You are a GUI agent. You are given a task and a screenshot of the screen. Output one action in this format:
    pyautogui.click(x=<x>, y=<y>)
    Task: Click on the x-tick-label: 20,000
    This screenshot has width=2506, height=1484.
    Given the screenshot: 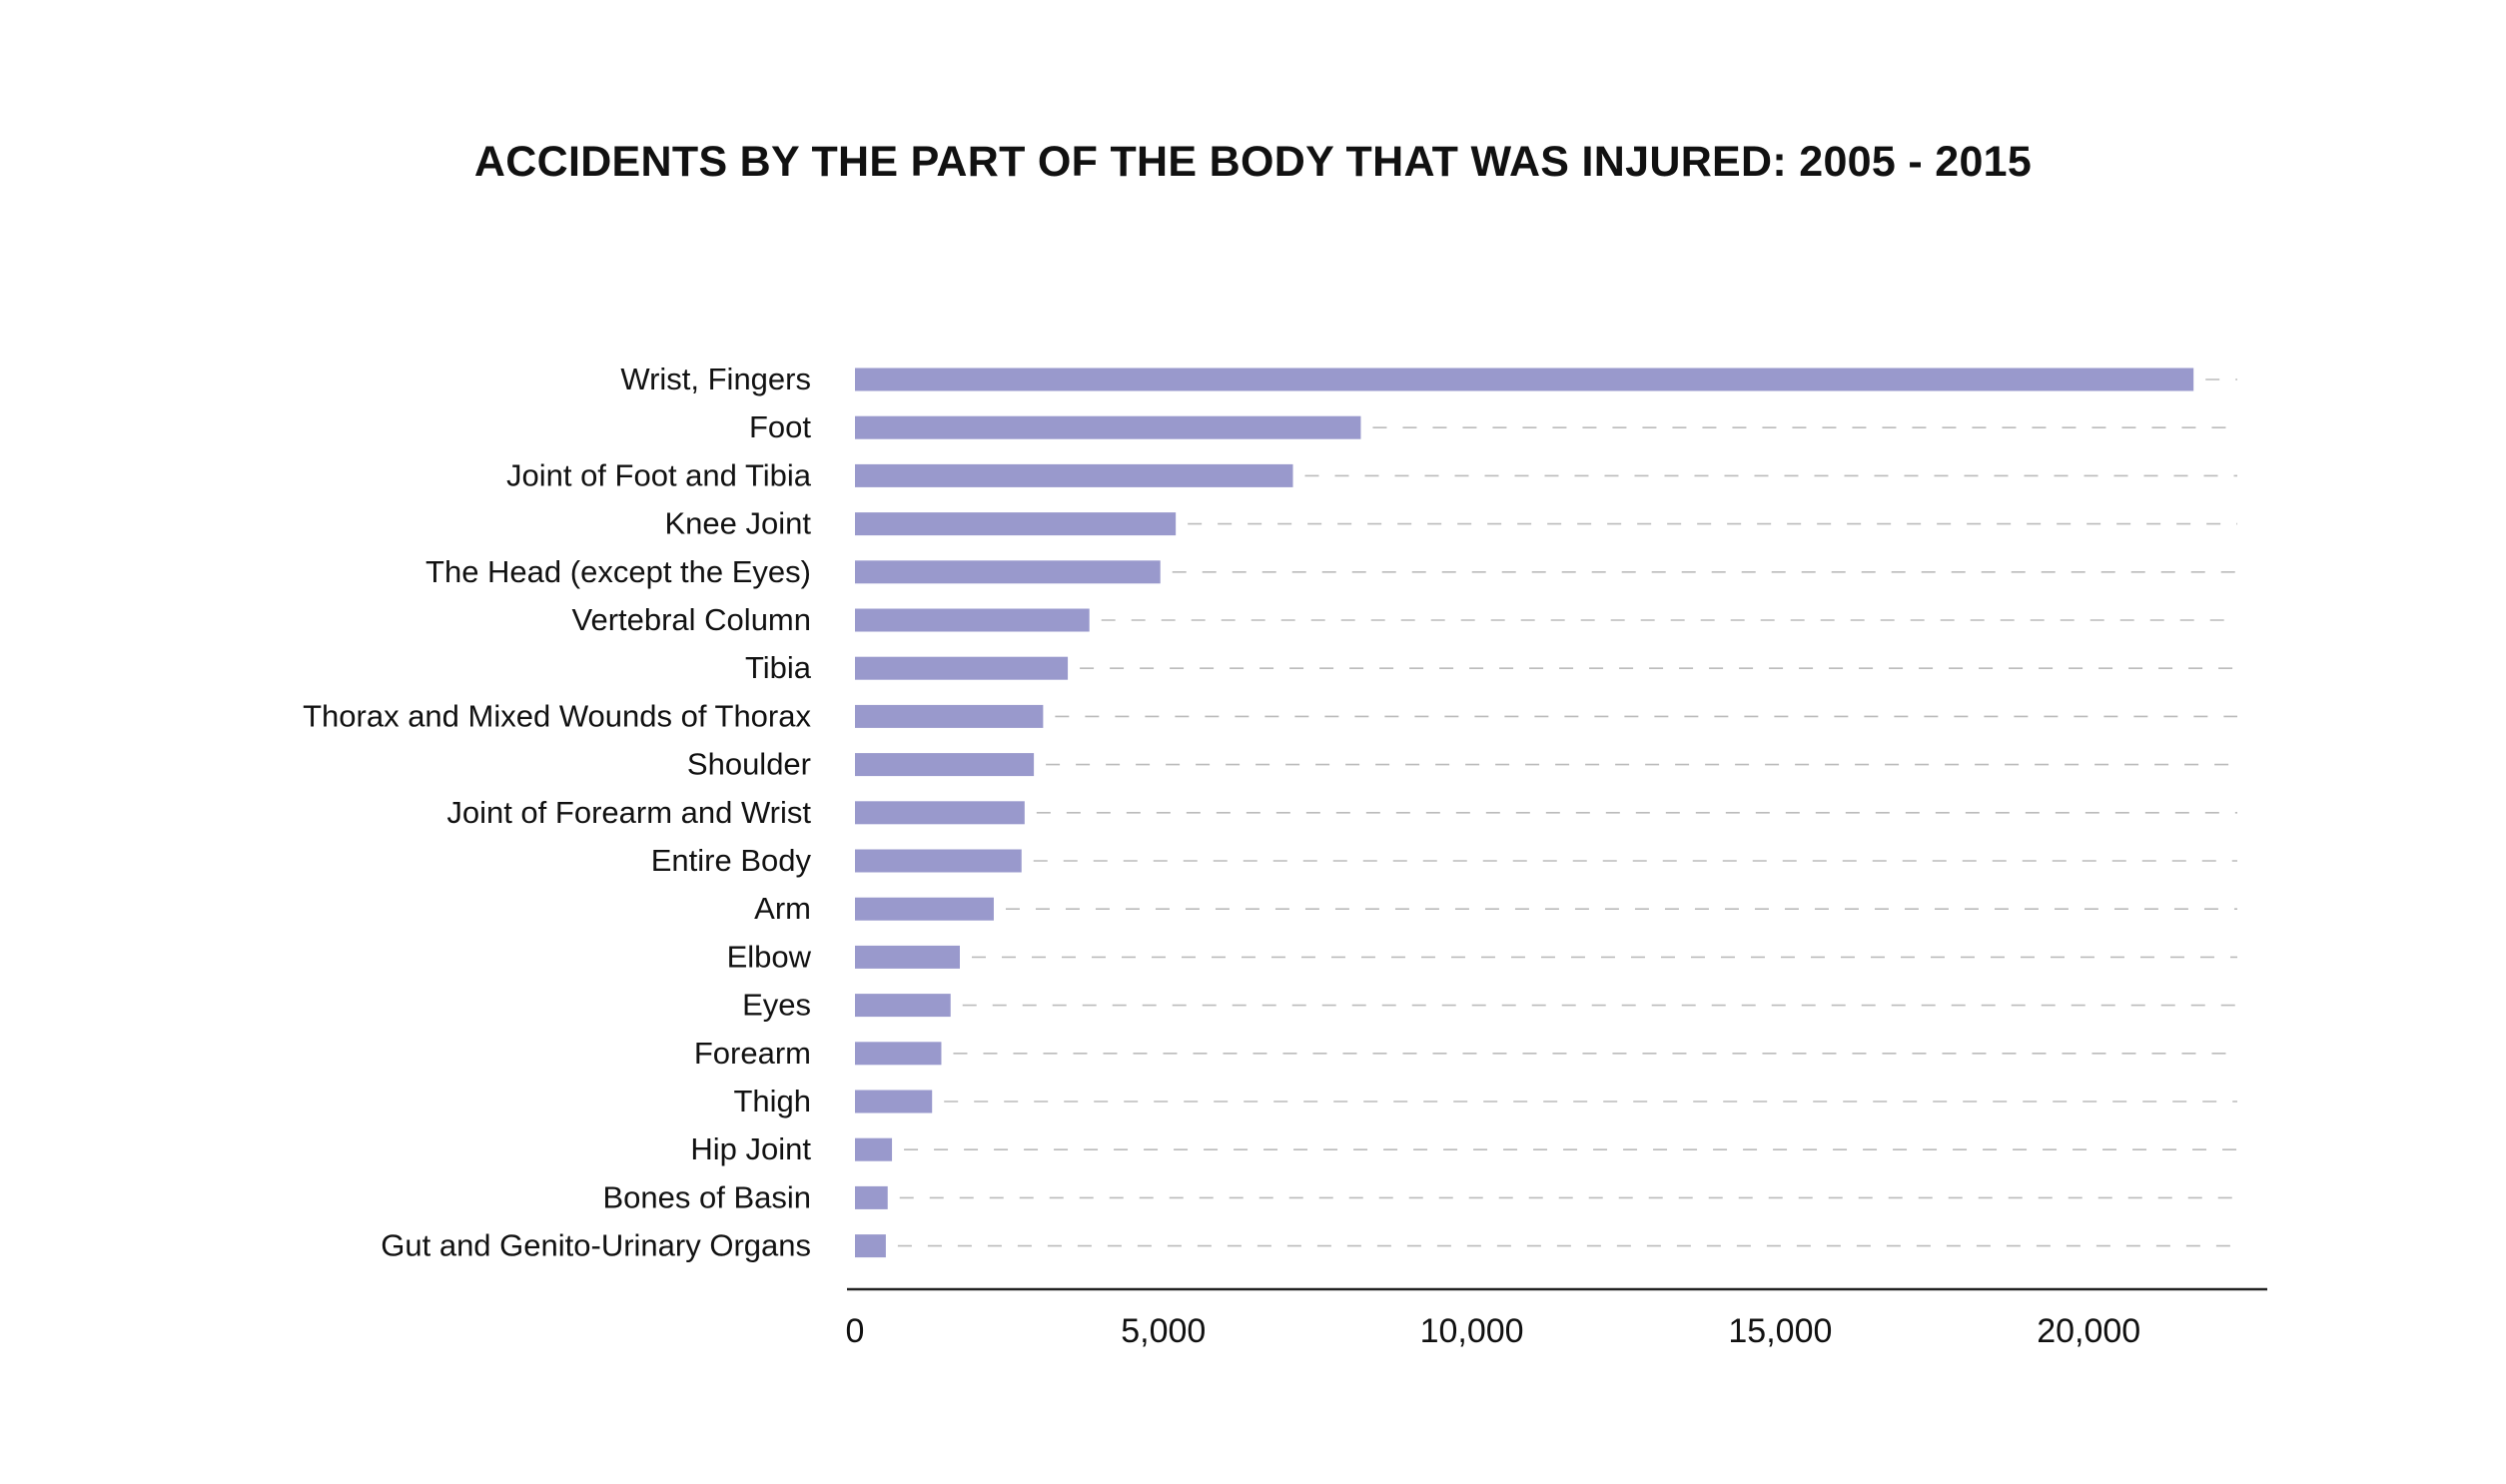 What is the action you would take?
    pyautogui.click(x=2088, y=1331)
    